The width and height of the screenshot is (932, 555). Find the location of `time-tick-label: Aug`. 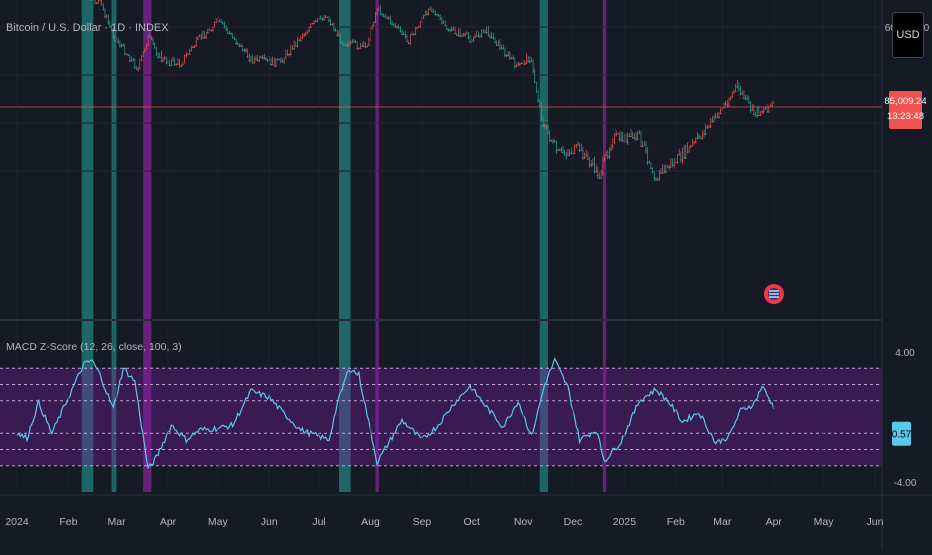

time-tick-label: Aug is located at coordinates (370, 522).